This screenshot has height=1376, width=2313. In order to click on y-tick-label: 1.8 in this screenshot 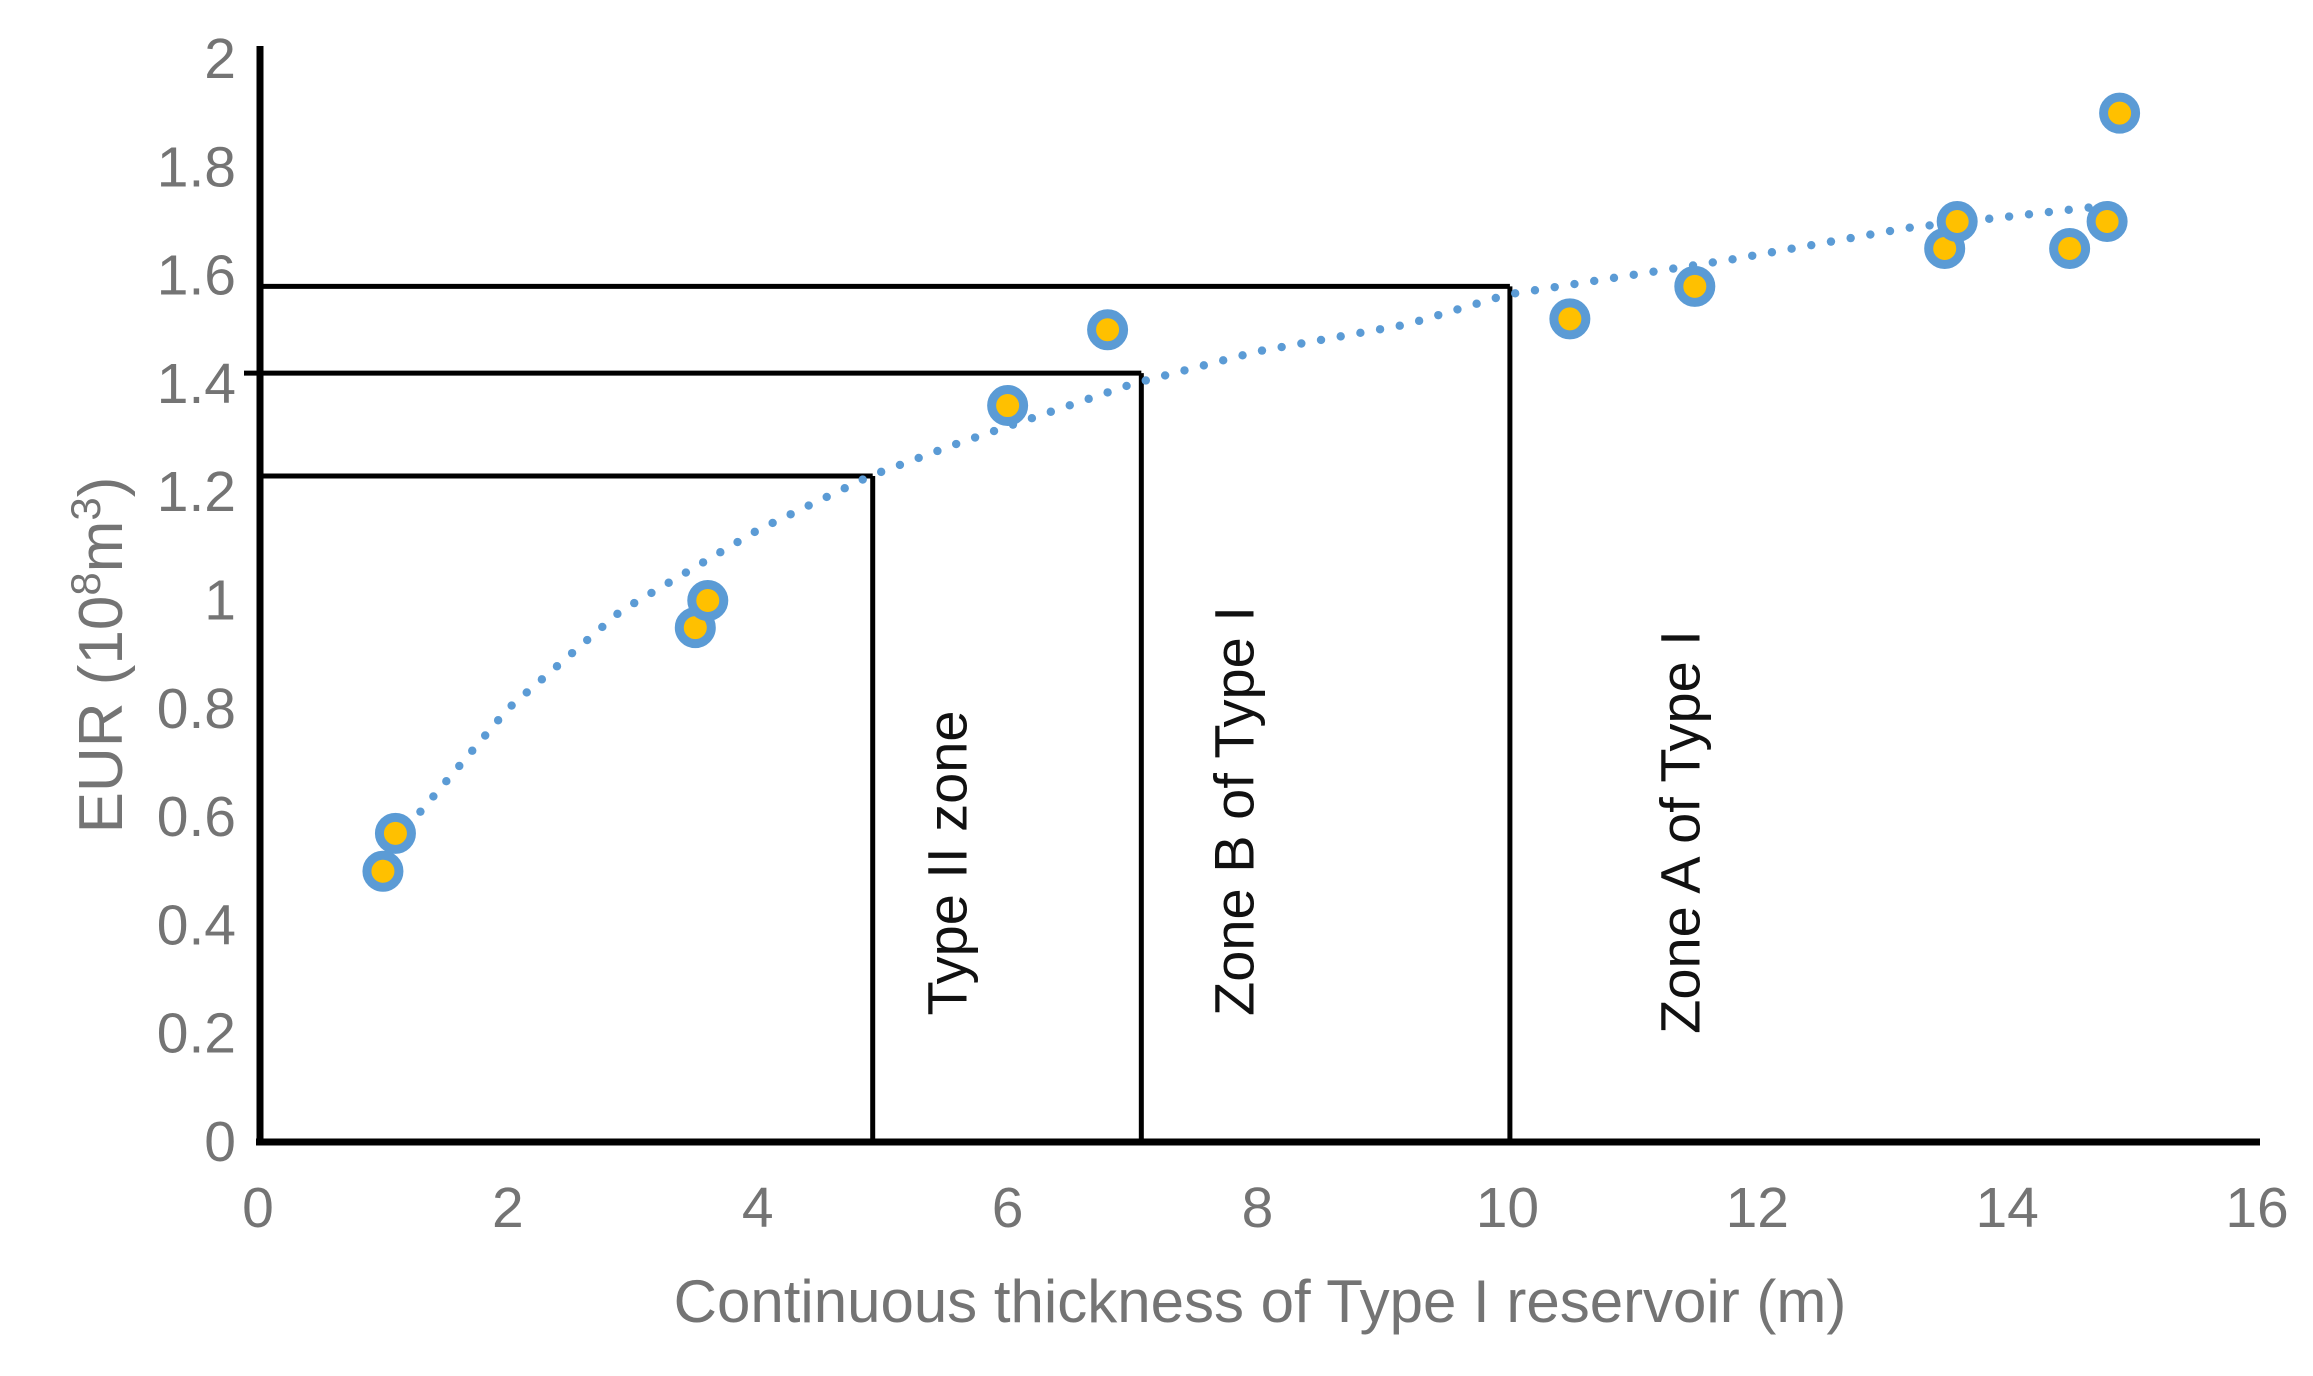, I will do `click(196, 167)`.